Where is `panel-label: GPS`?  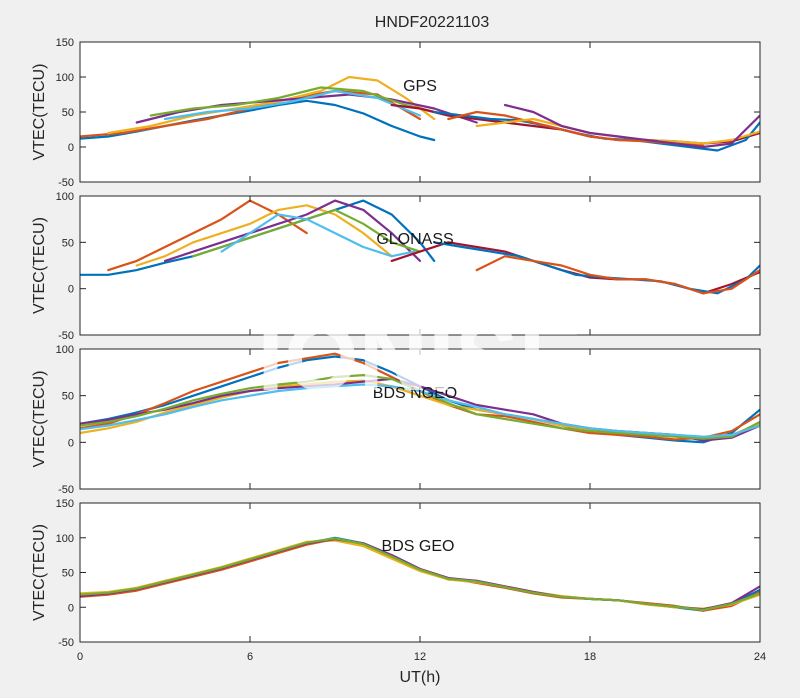
panel-label: GPS is located at coordinates (420, 86).